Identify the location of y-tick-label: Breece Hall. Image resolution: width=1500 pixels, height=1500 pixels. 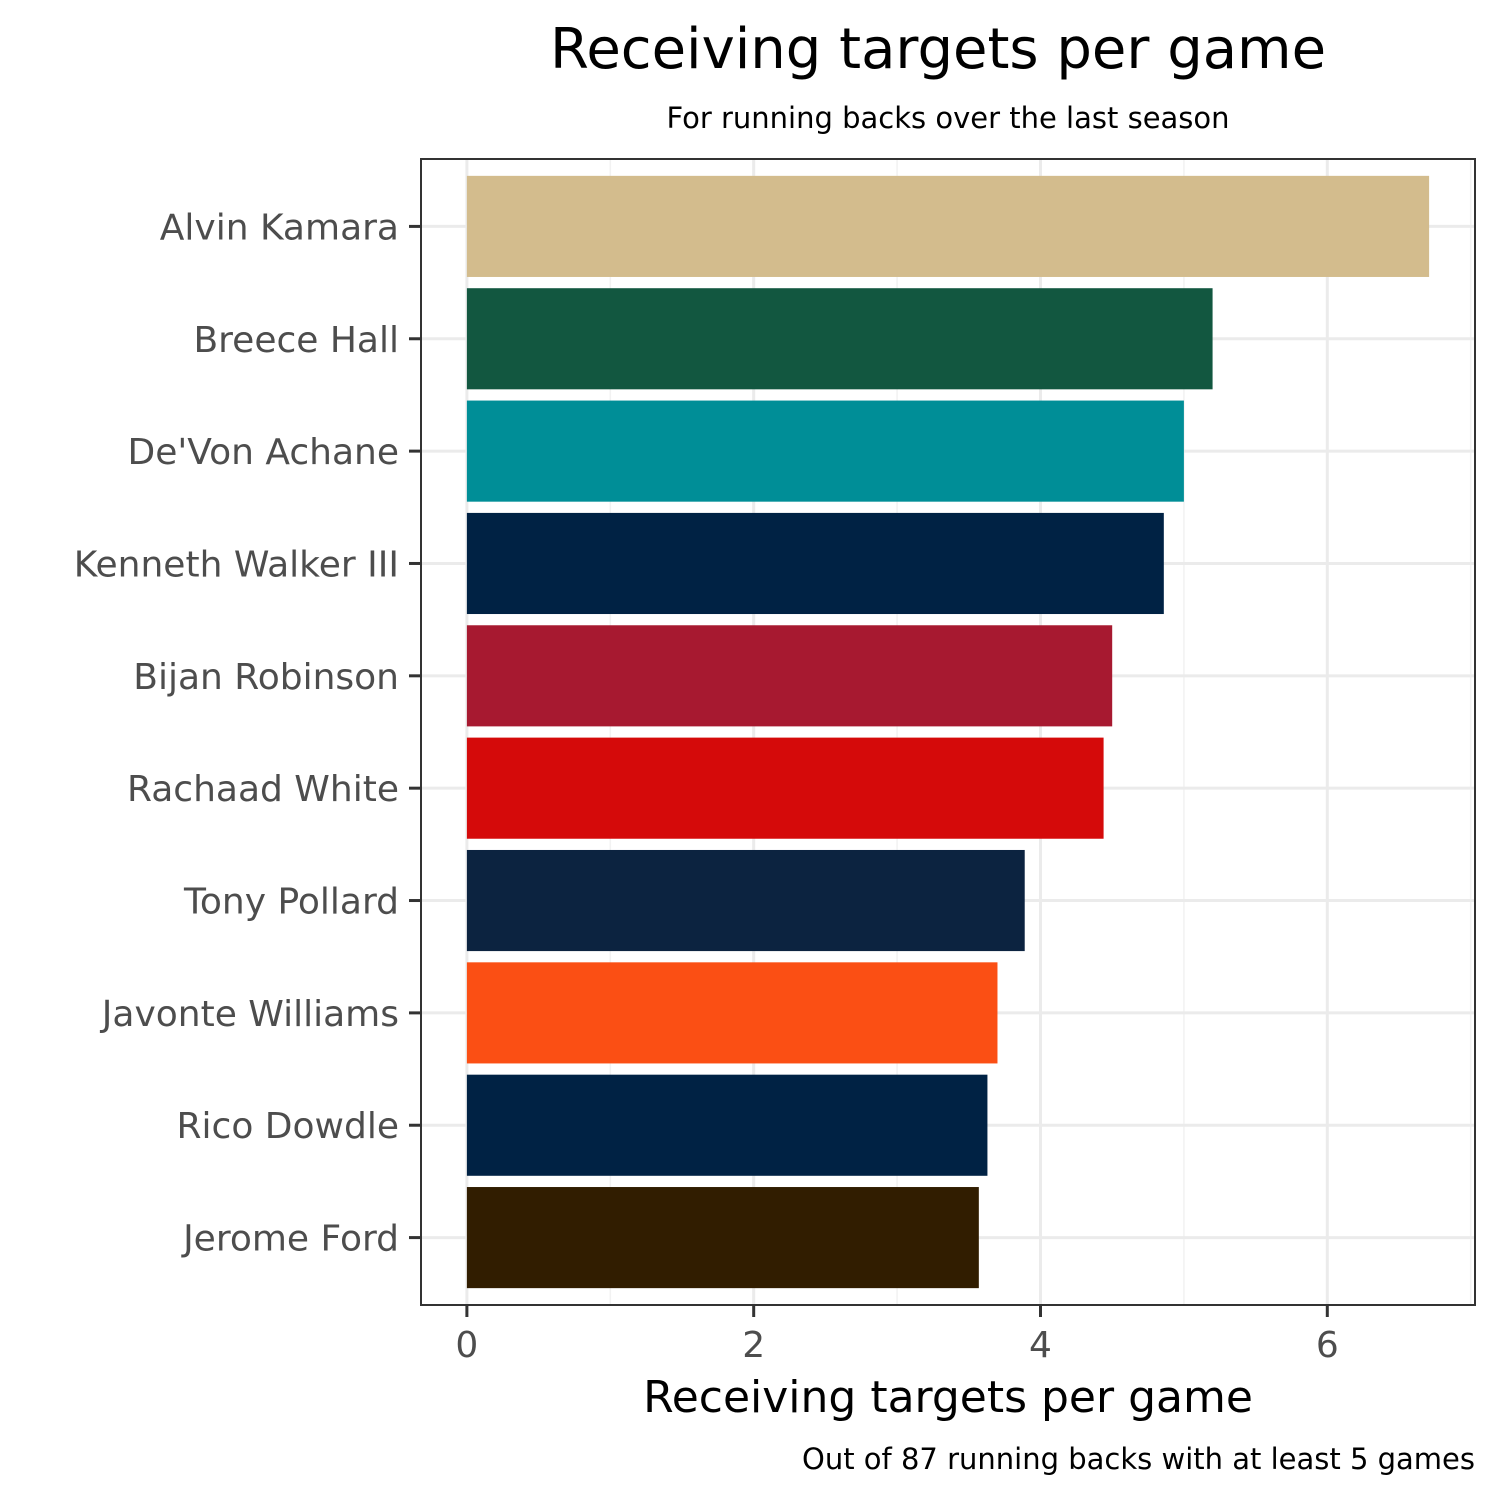
(296, 340).